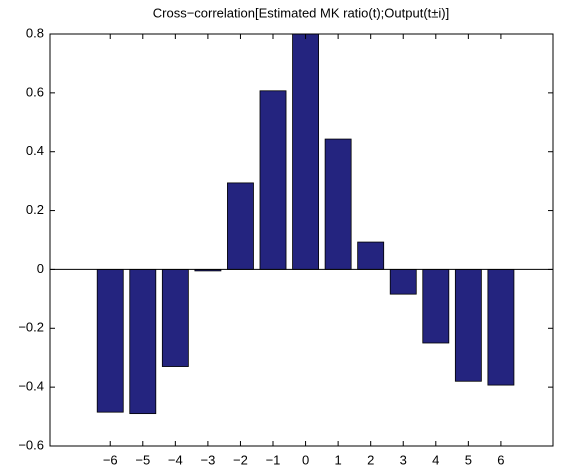 The width and height of the screenshot is (562, 471). Describe the element at coordinates (370, 459) in the screenshot. I see `x-tick-label: 2` at that location.